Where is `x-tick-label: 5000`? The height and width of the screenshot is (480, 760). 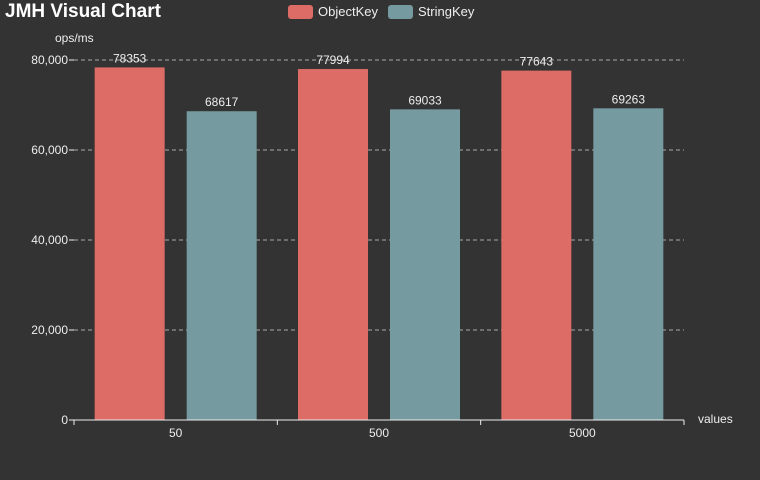
x-tick-label: 5000 is located at coordinates (582, 433).